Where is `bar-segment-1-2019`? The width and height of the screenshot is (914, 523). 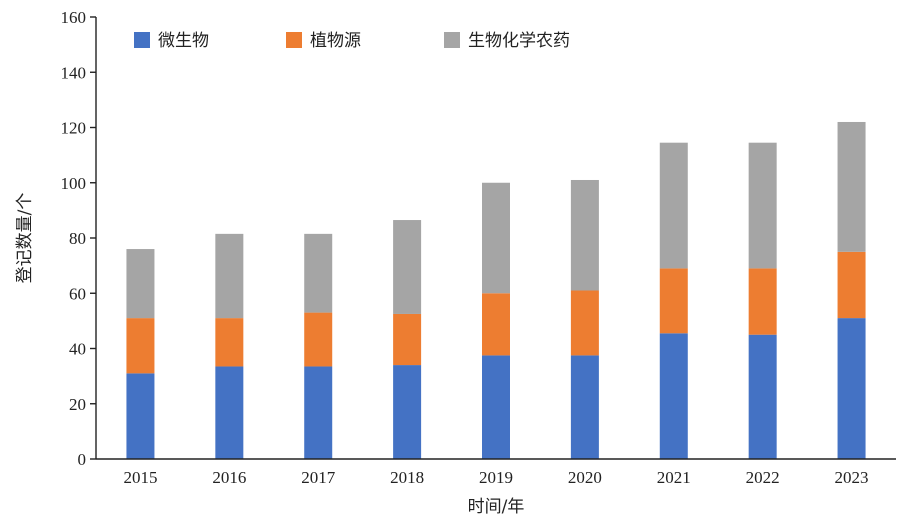 bar-segment-1-2019 is located at coordinates (496, 407).